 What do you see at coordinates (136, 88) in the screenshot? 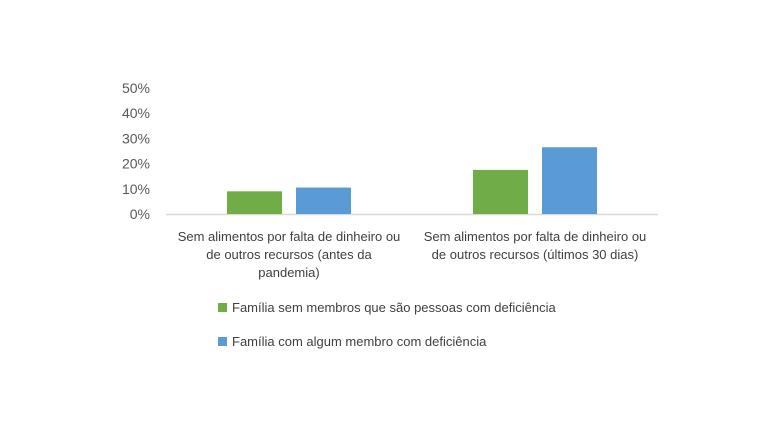
I see `y-tick-label: 50%` at bounding box center [136, 88].